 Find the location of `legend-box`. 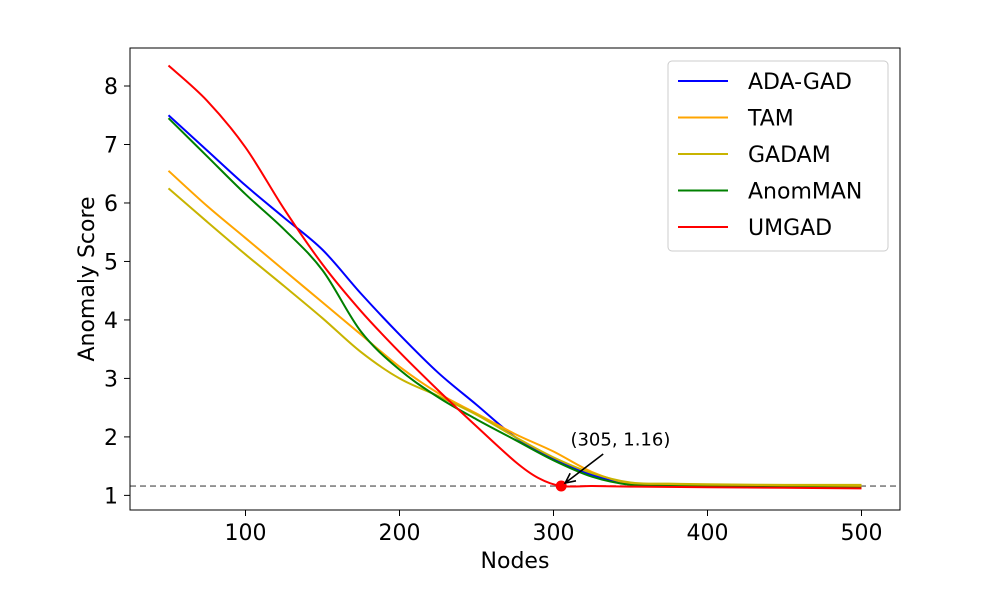

legend-box is located at coordinates (778, 156).